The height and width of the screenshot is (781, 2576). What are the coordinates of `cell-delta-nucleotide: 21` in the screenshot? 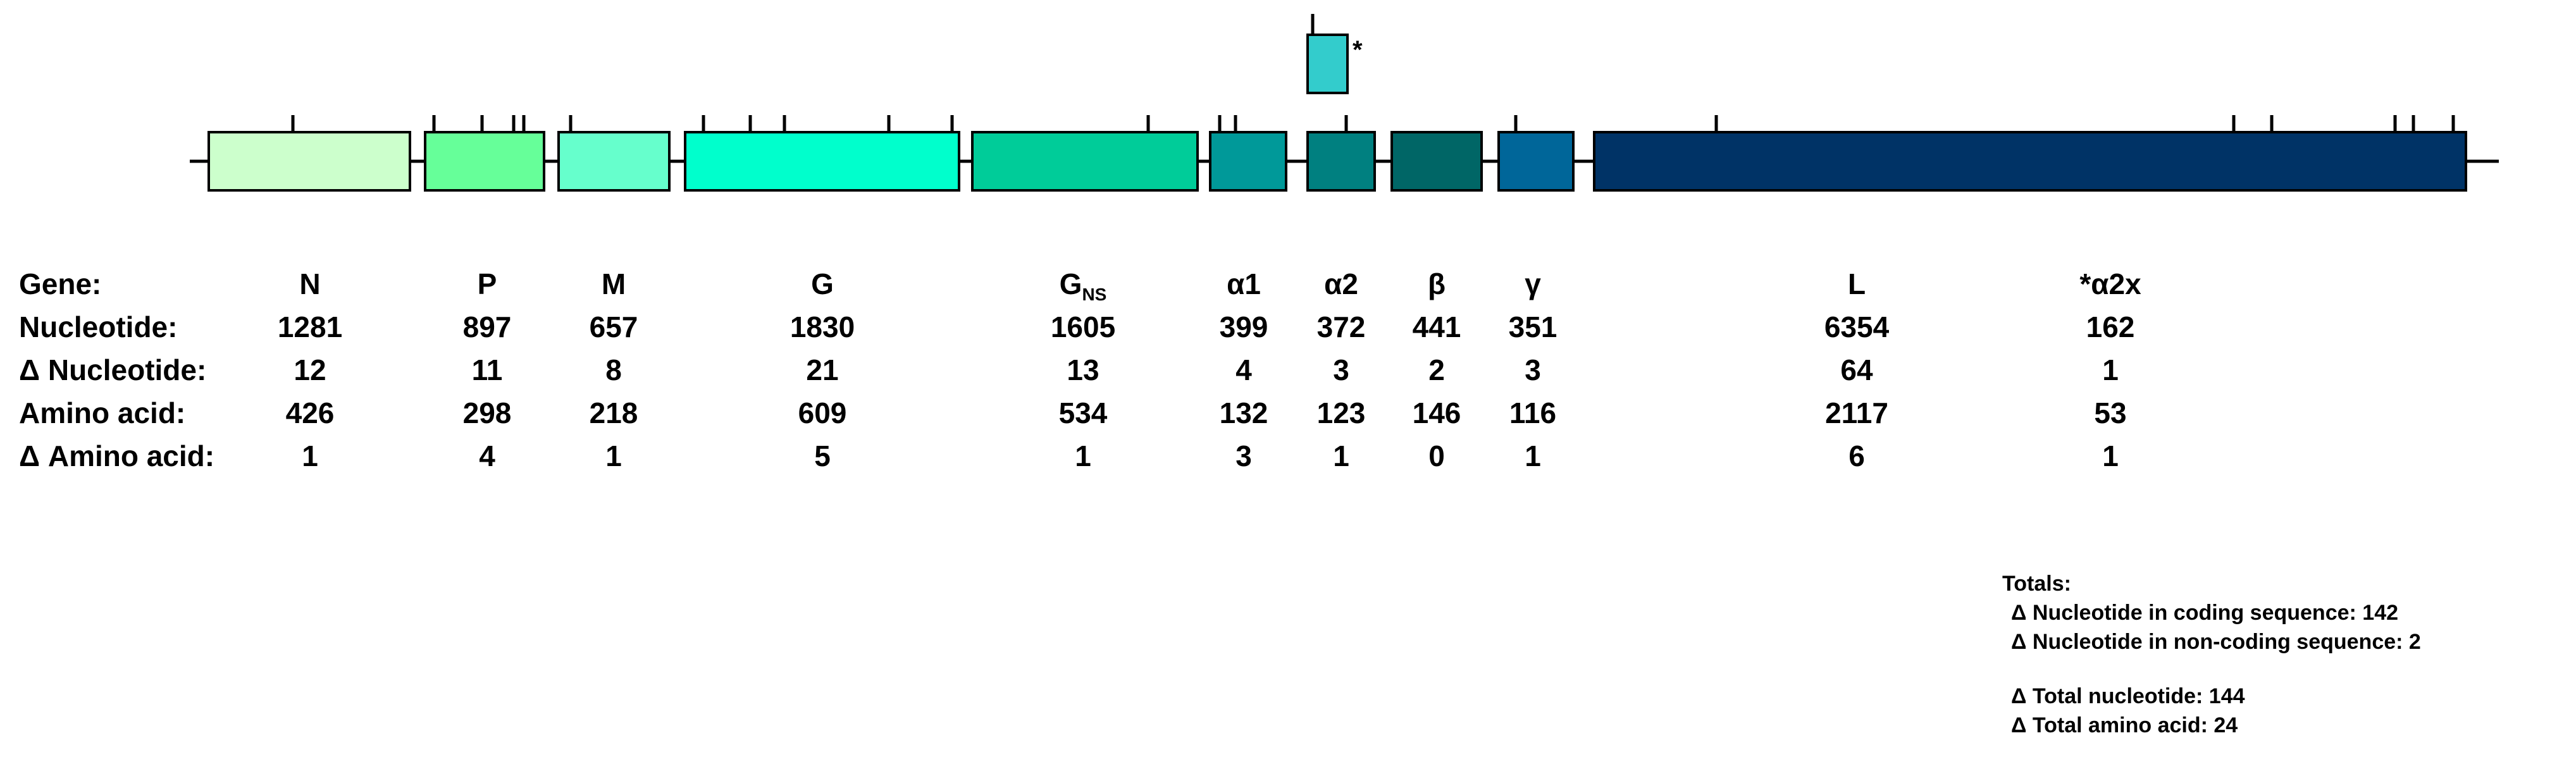 It's located at (823, 370).